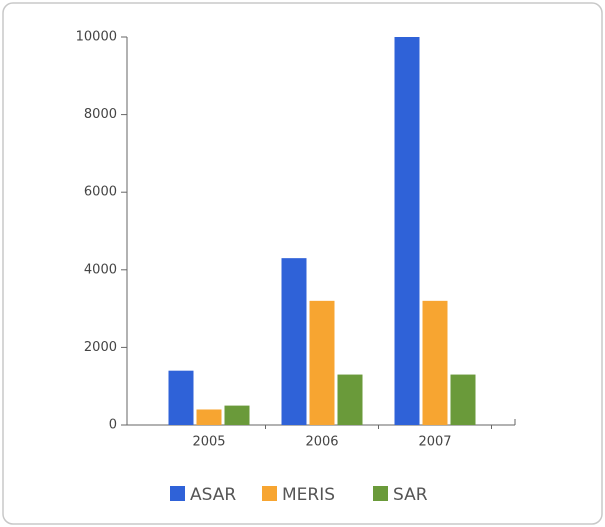 This screenshot has height=527, width=605. What do you see at coordinates (434, 442) in the screenshot?
I see `x-tick-label: 2007` at bounding box center [434, 442].